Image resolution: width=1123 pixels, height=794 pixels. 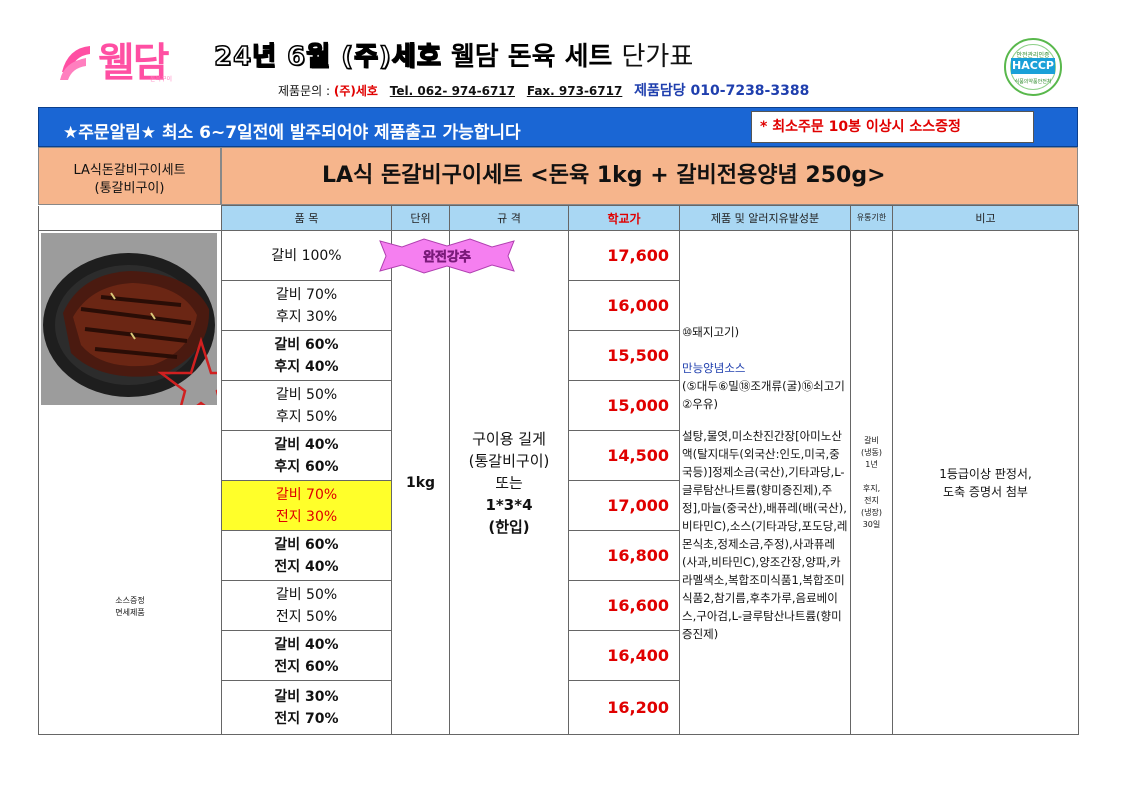 I want to click on product-name-cell: LA식돈갈비구이세트 (통갈비구이), so click(x=129, y=176).